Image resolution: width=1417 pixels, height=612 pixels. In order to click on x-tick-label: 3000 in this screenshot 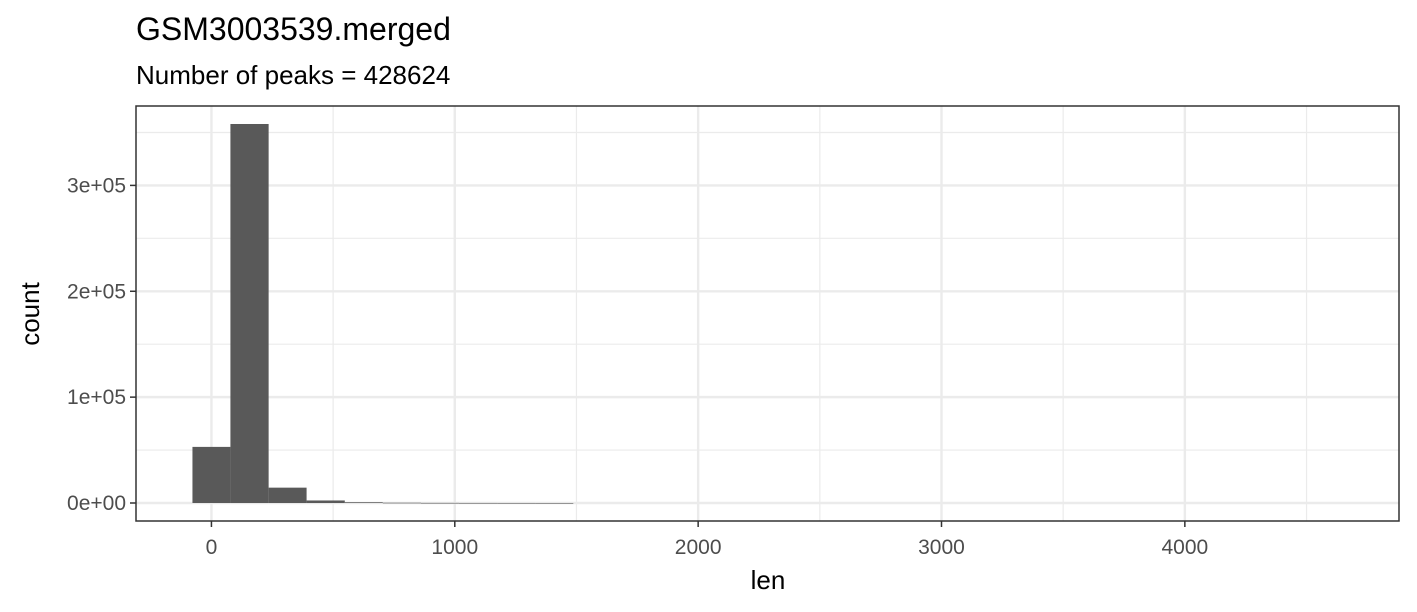, I will do `click(941, 547)`.